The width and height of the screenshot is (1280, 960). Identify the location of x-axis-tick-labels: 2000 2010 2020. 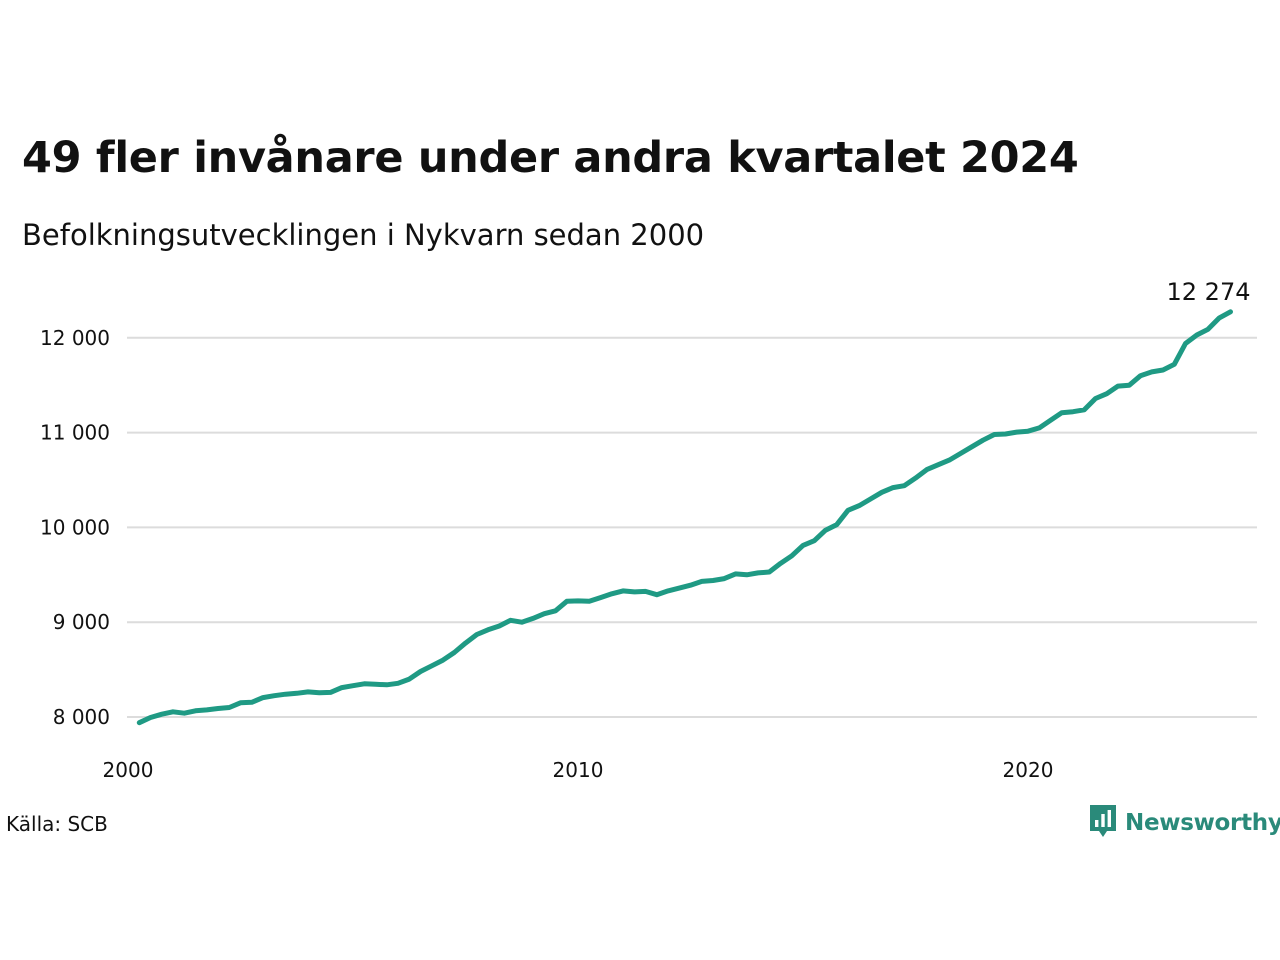
(578, 770).